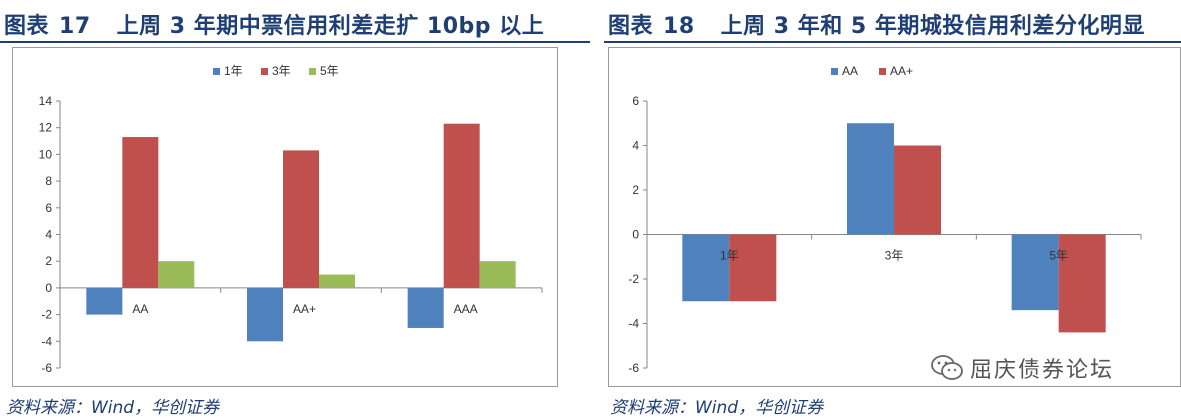 The image size is (1181, 418). Describe the element at coordinates (1042, 370) in the screenshot. I see `watermark-text: 屈庆债券论坛` at that location.